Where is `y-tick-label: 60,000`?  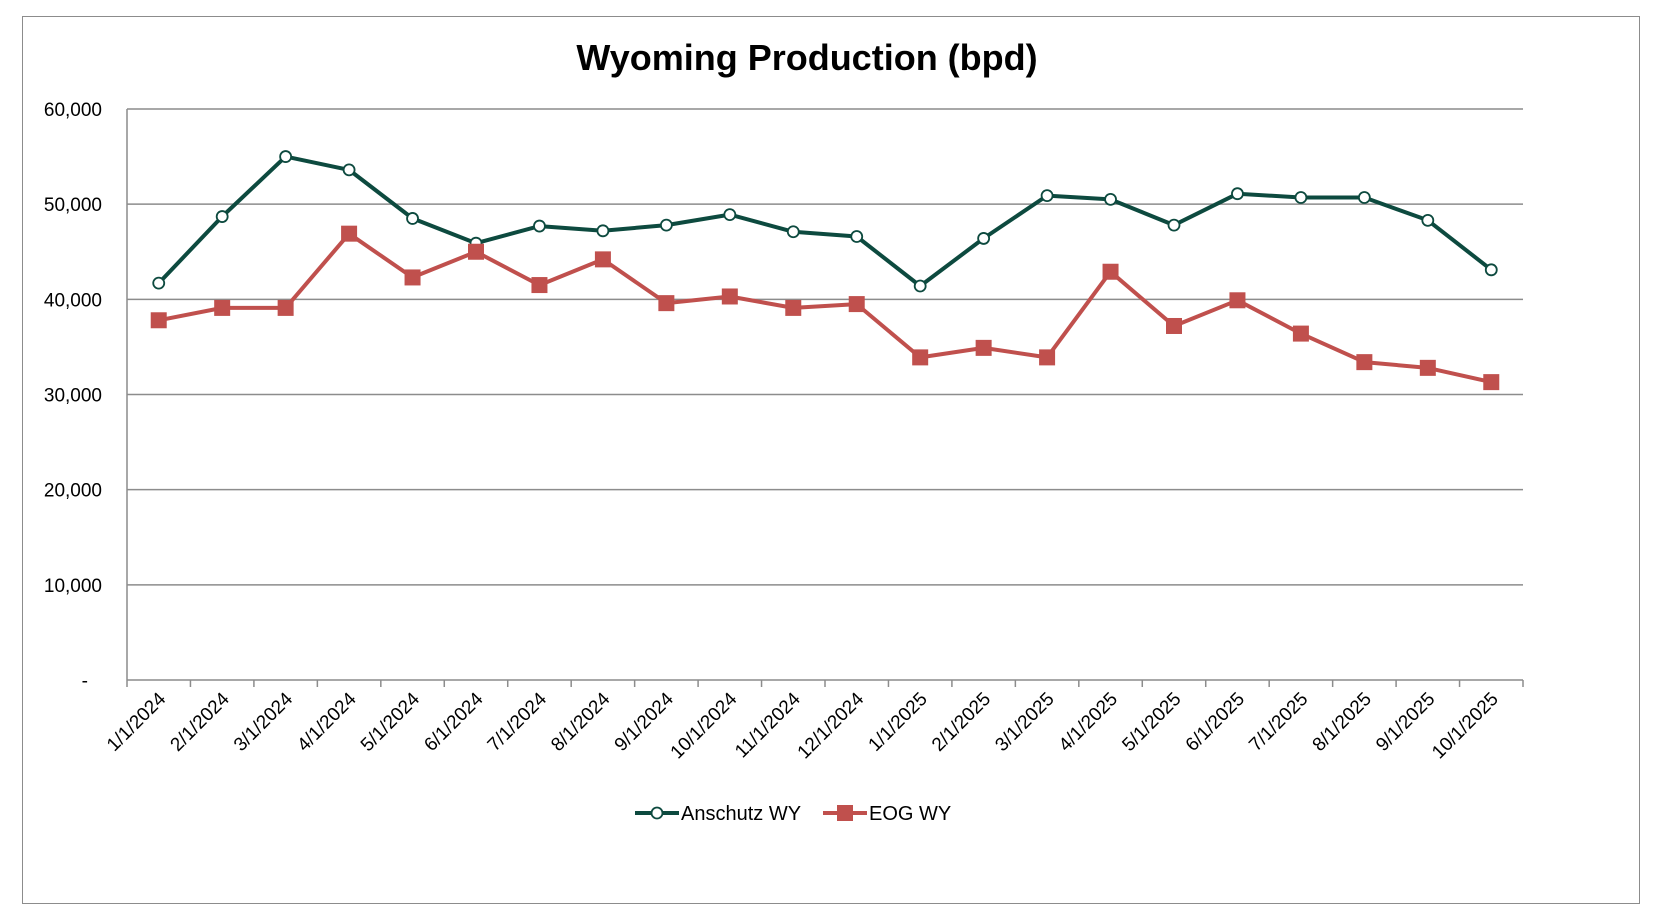
y-tick-label: 60,000 is located at coordinates (73, 110).